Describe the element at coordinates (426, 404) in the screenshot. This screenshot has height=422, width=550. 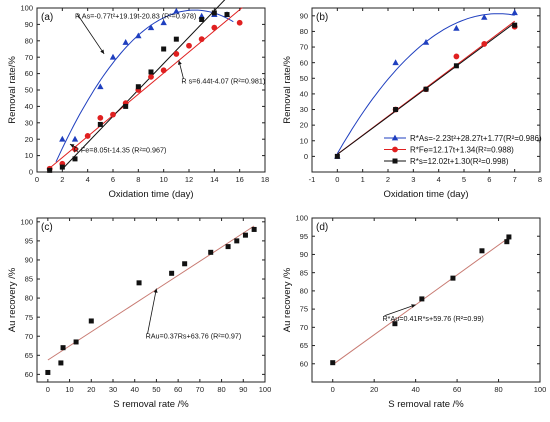
I see `x-axis-label: S removal rate /%` at that location.